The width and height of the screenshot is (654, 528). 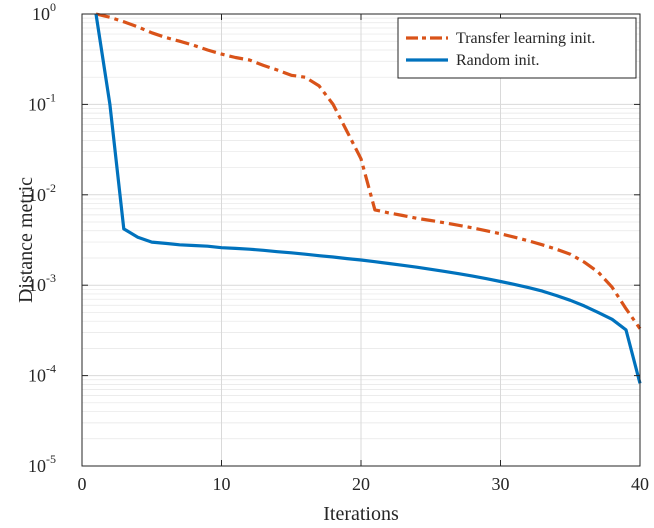 I want to click on legend-box, so click(x=517, y=48).